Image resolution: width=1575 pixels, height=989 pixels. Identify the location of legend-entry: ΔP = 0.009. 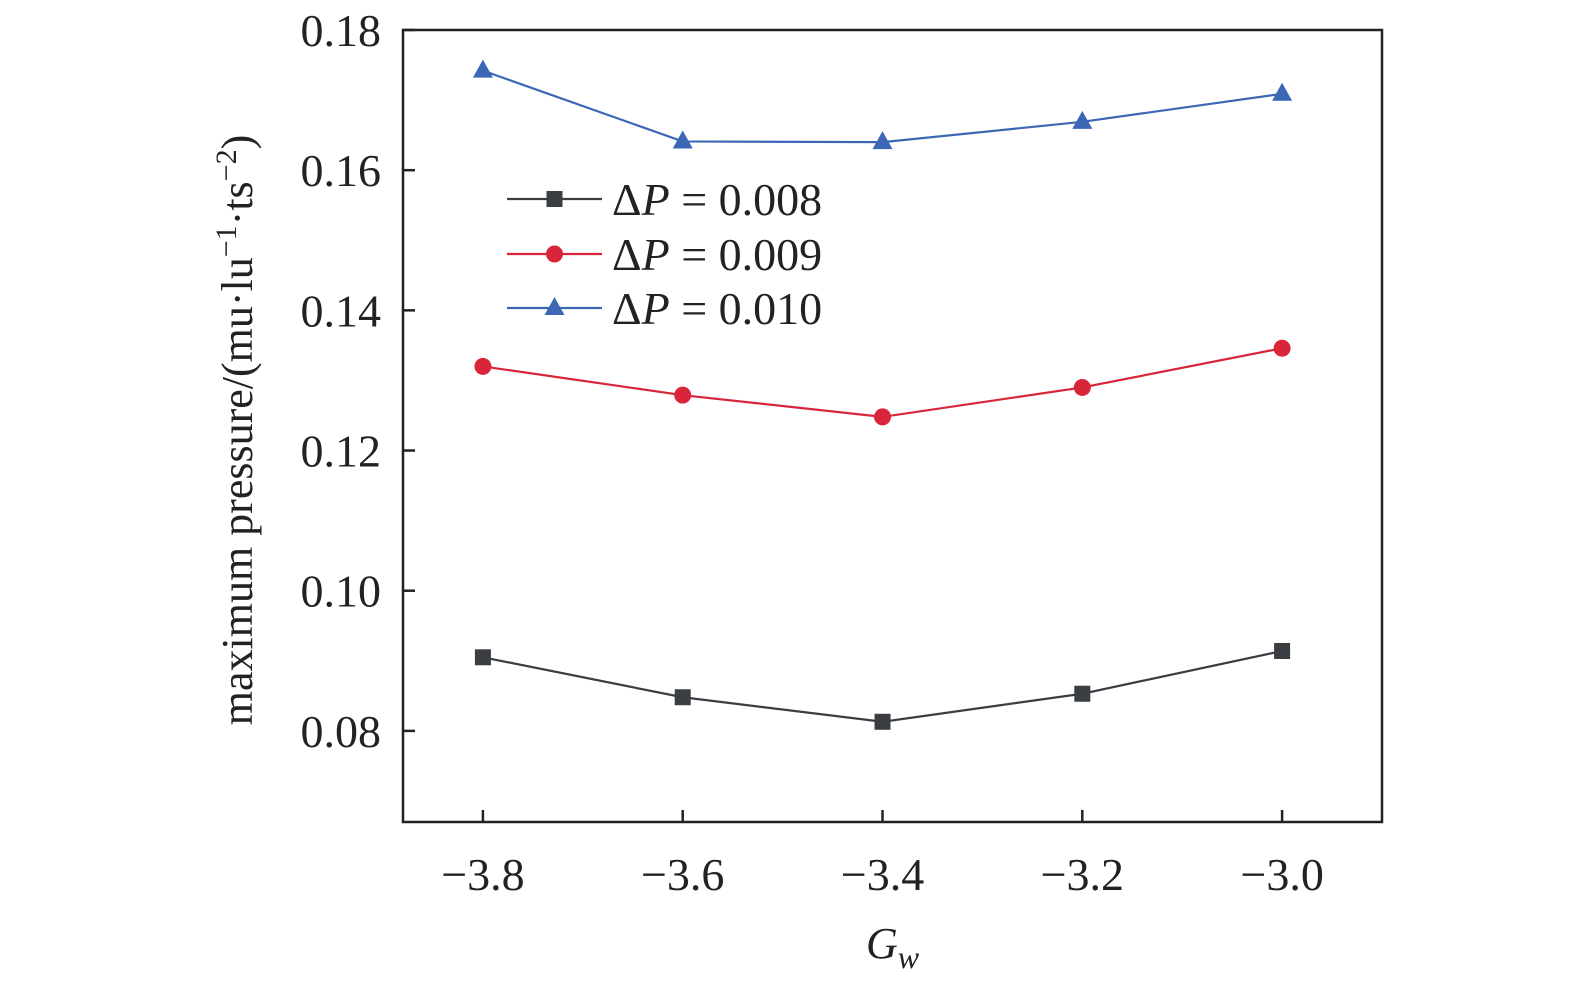
(664, 254).